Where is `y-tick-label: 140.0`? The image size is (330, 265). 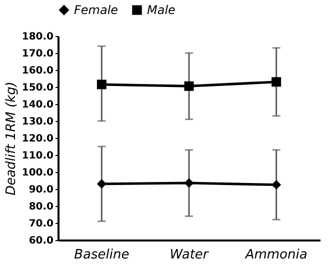 y-tick-label: 140.0 is located at coordinates (38, 105).